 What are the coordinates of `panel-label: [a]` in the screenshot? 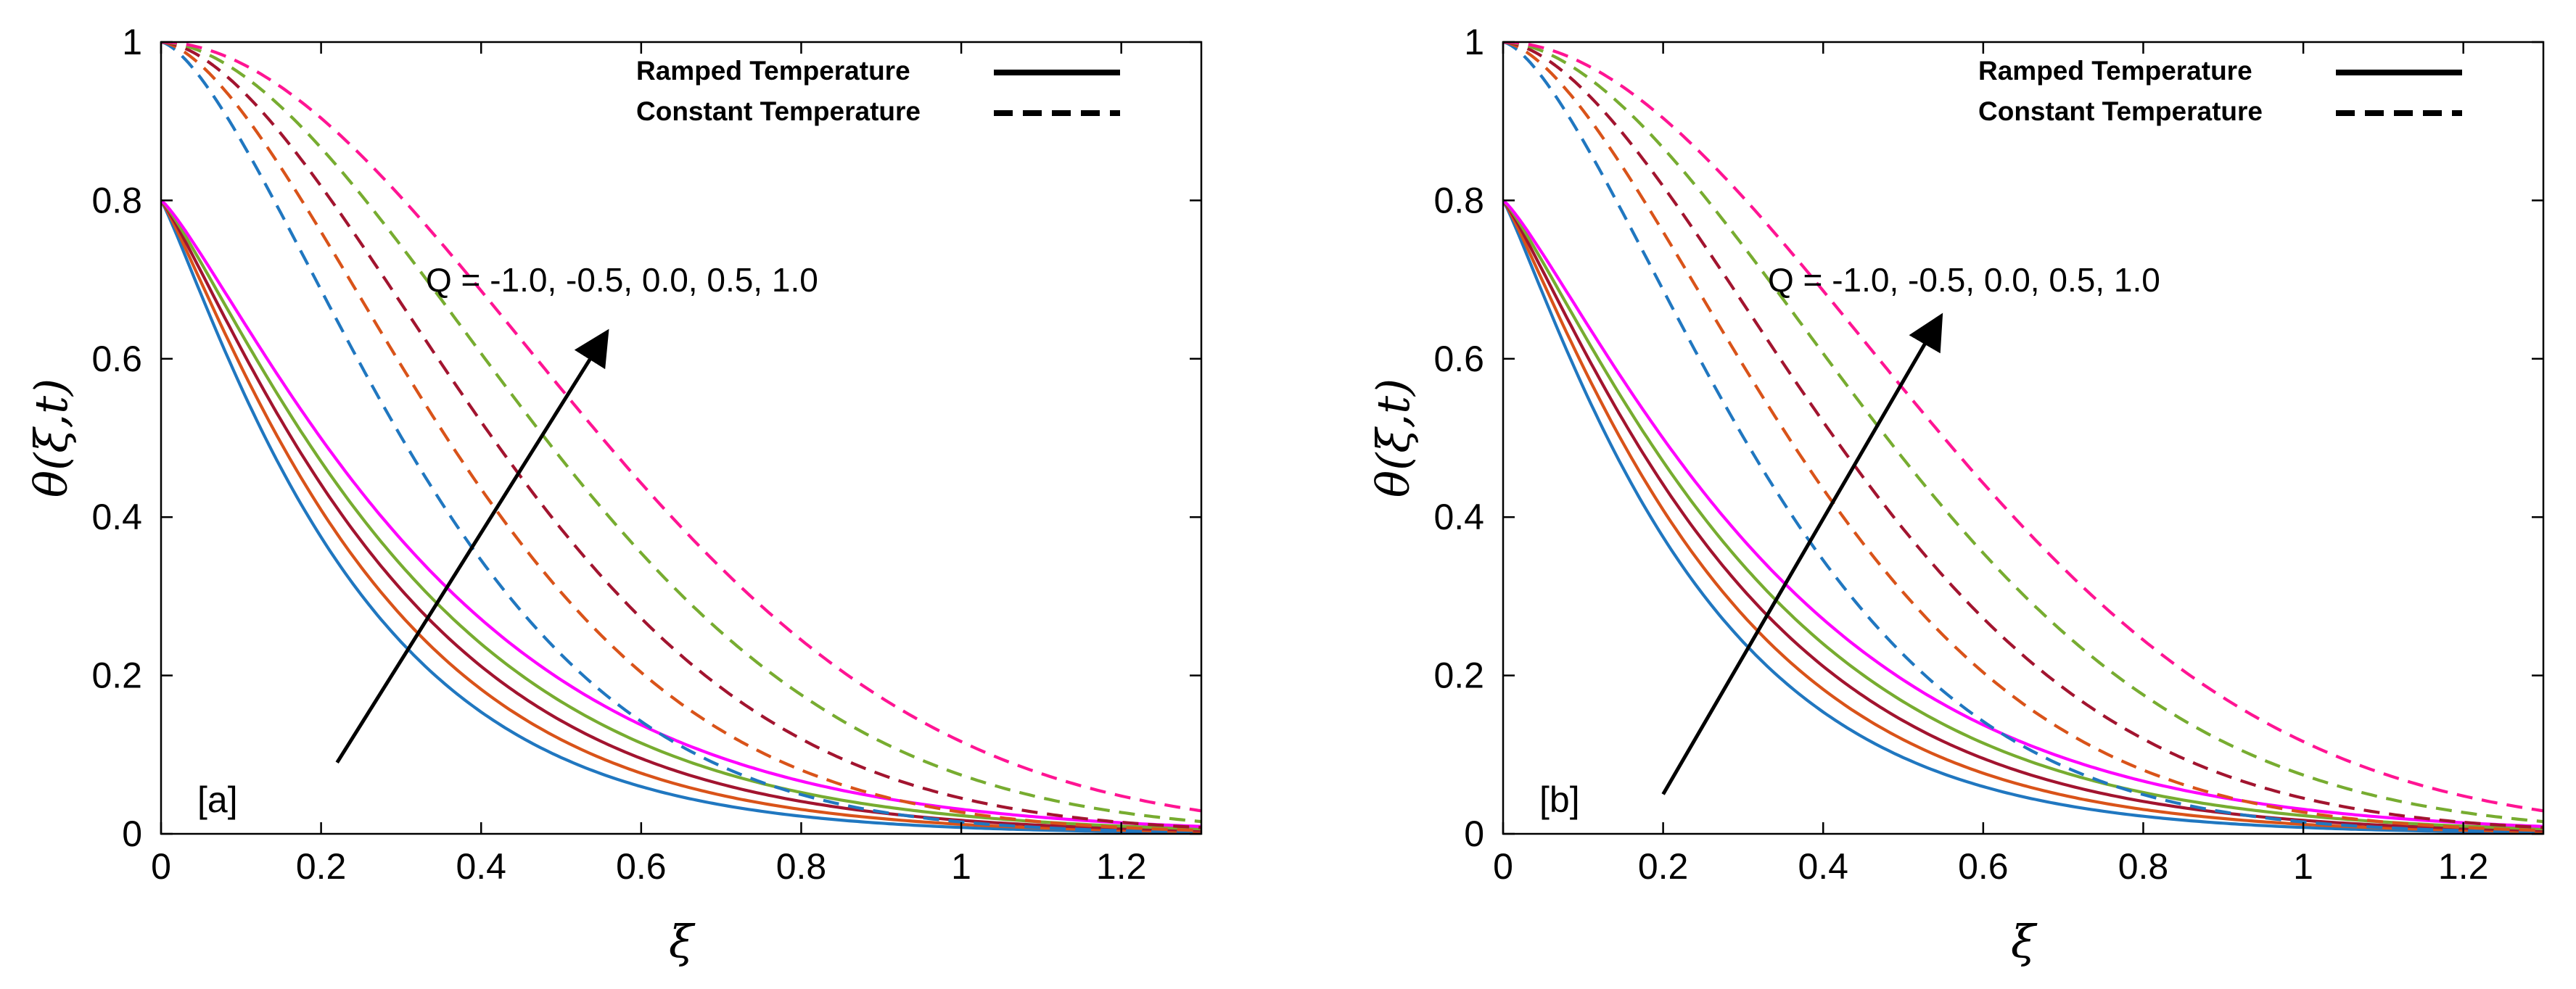 It's located at (217, 799).